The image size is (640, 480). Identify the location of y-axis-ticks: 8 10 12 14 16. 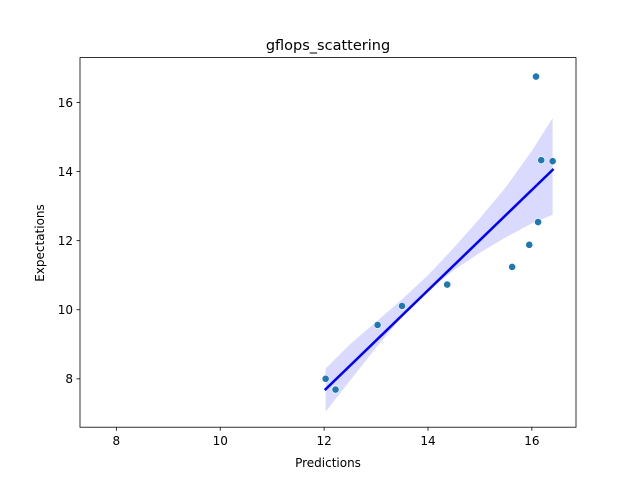
(69, 241).